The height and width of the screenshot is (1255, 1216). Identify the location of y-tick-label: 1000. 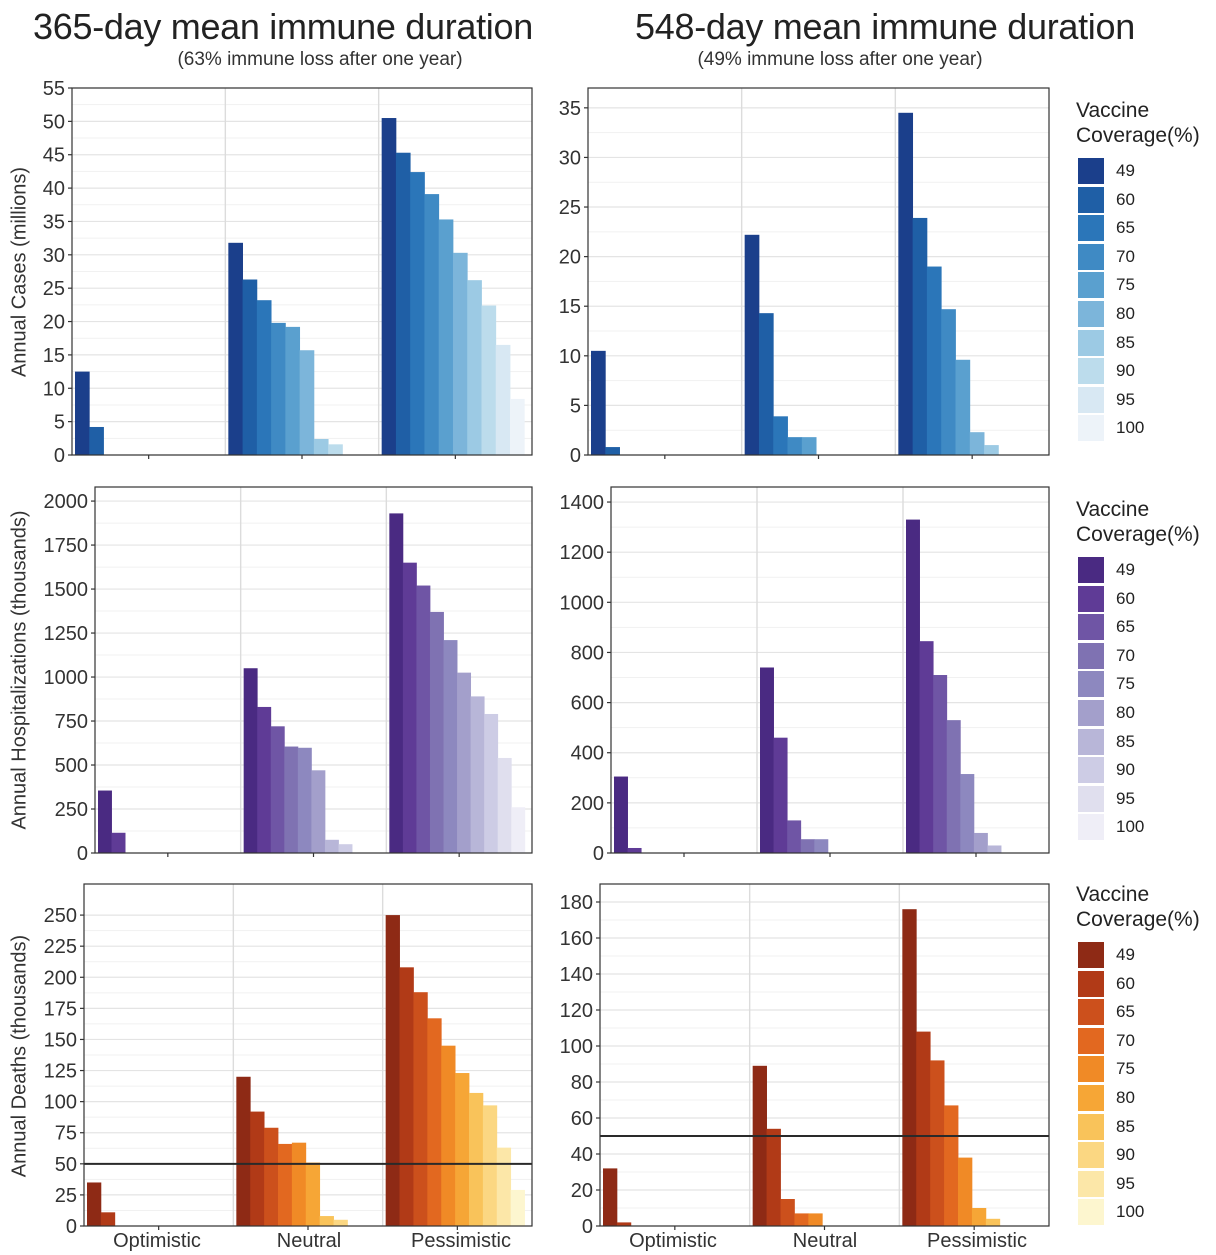
(66, 678).